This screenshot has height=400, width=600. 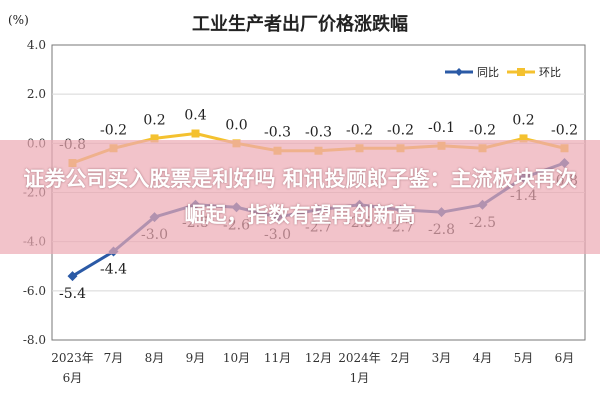 What do you see at coordinates (300, 24) in the screenshot?
I see `chart-title: 工业生产者出厂价格涨跌幅` at bounding box center [300, 24].